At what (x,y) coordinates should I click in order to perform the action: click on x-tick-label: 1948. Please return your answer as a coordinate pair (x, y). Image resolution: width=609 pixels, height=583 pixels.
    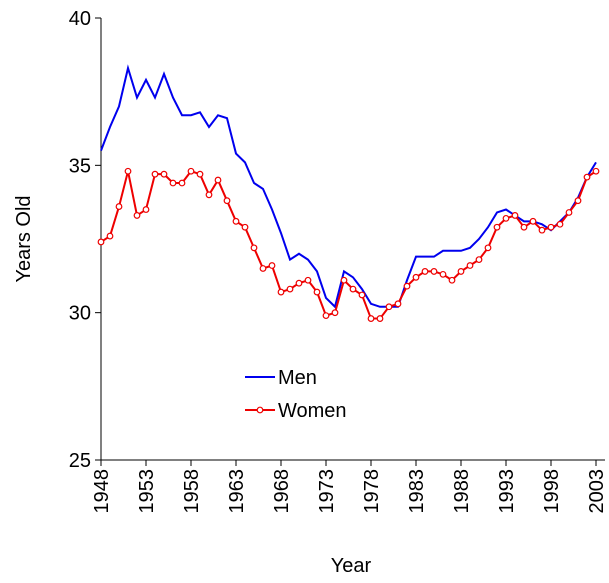
    Looking at the image, I should click on (102, 491).